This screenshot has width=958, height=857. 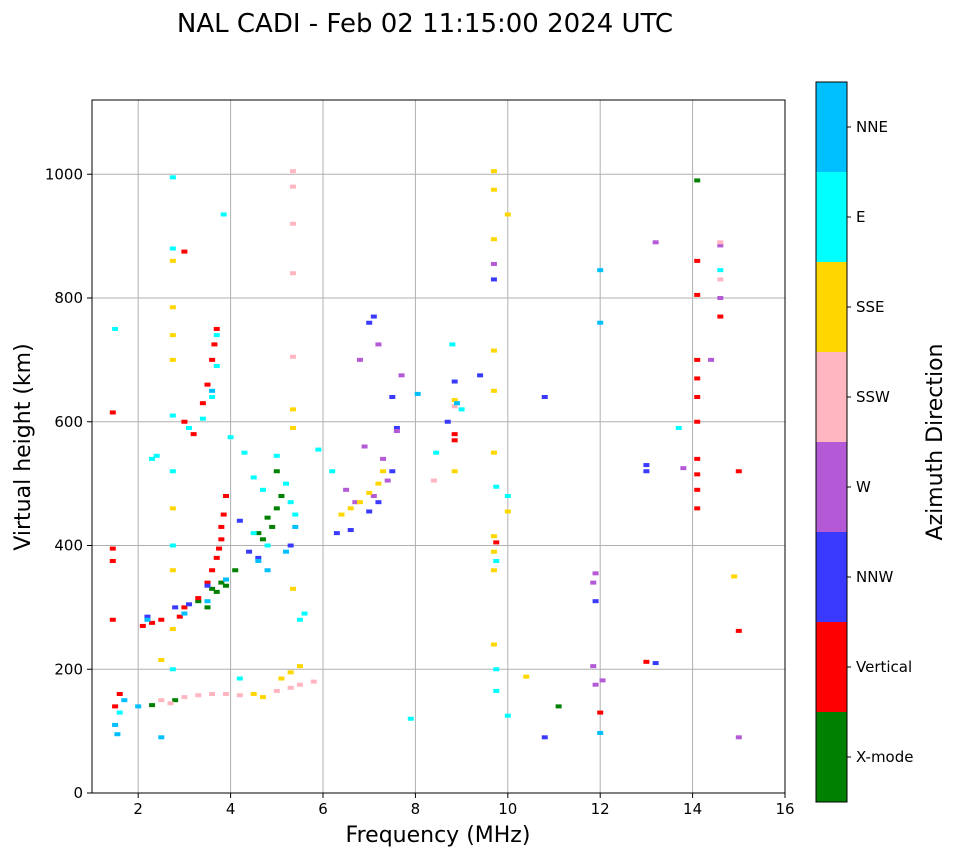 What do you see at coordinates (784, 809) in the screenshot?
I see `x-tick-label: 16` at bounding box center [784, 809].